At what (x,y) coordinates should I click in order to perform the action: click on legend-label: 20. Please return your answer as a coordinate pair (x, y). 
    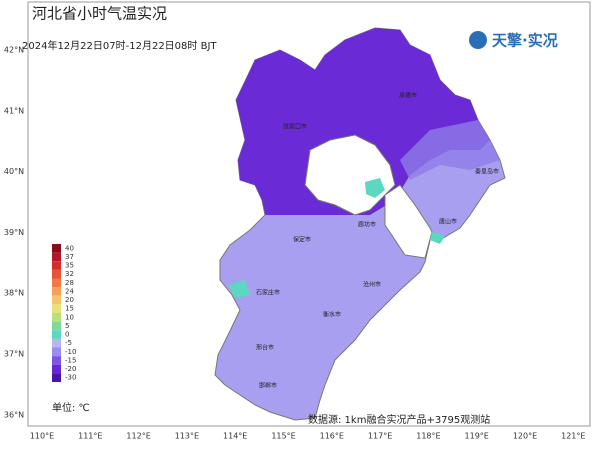
    Looking at the image, I should click on (69, 300).